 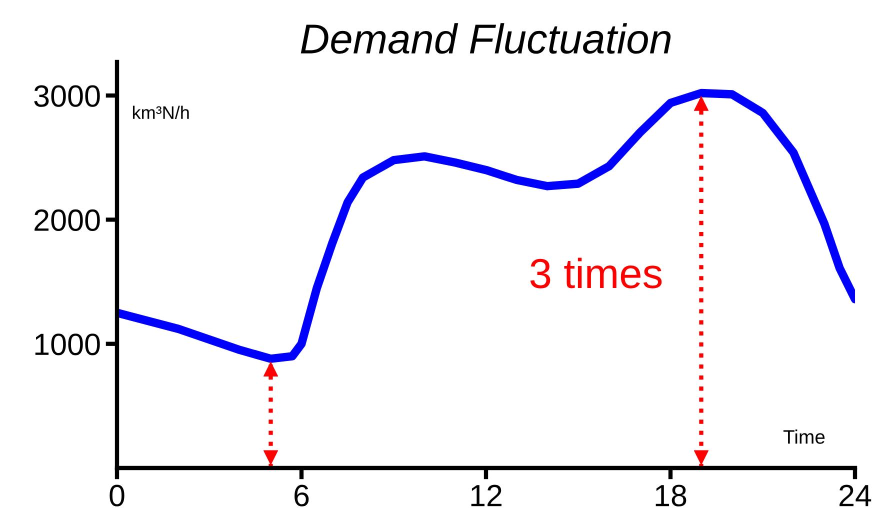 What do you see at coordinates (160, 113) in the screenshot?
I see `y-axis-title: km³N/h` at bounding box center [160, 113].